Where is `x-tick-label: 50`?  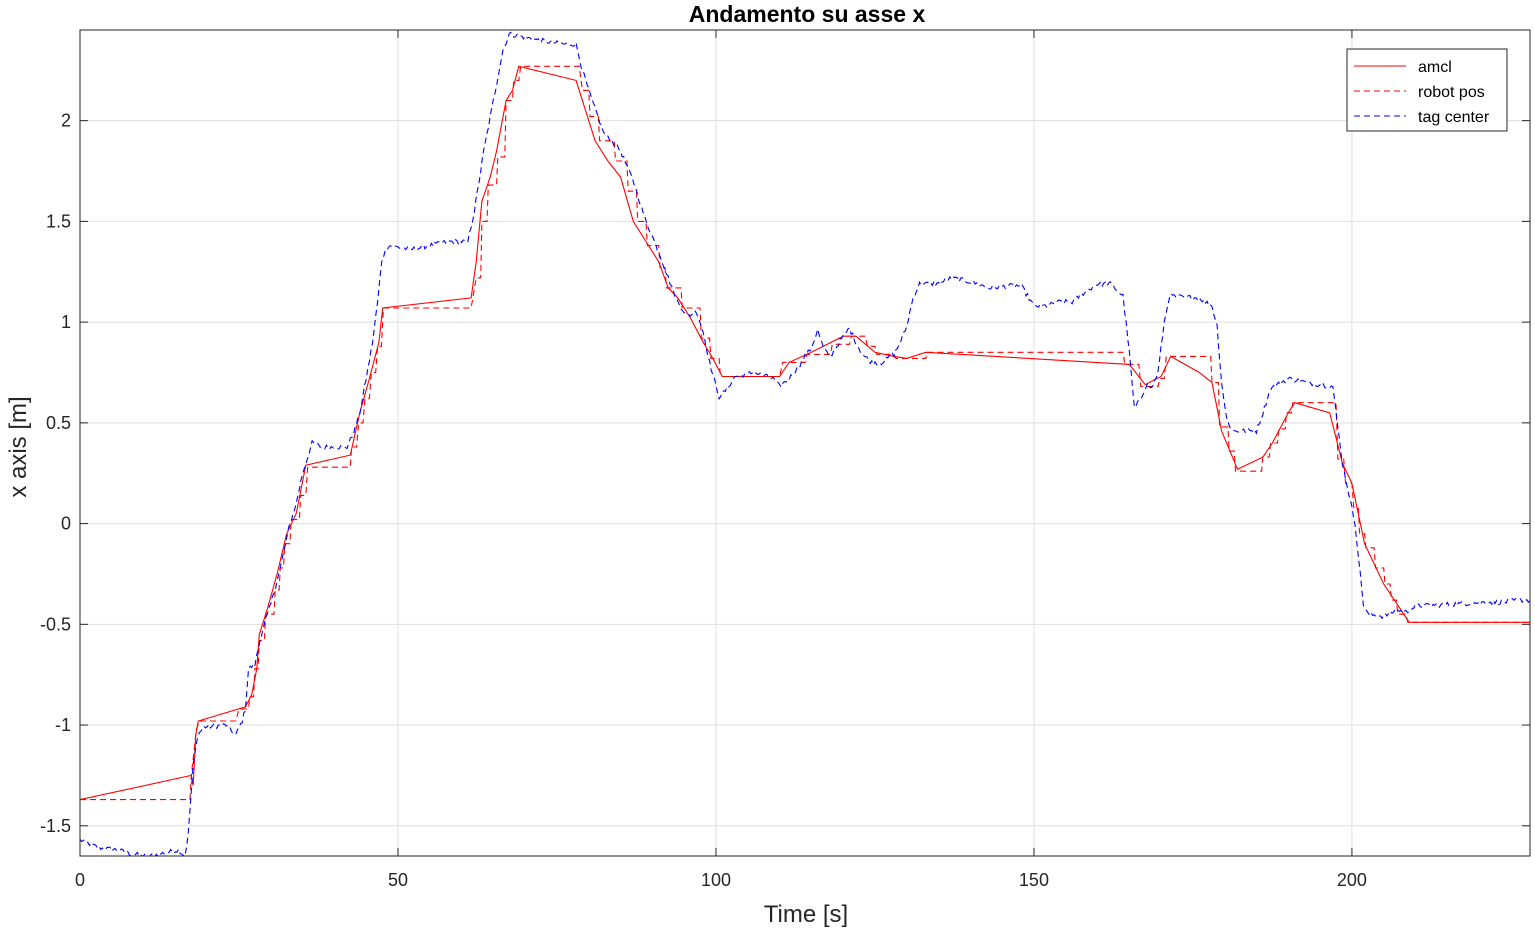 x-tick-label: 50 is located at coordinates (398, 880).